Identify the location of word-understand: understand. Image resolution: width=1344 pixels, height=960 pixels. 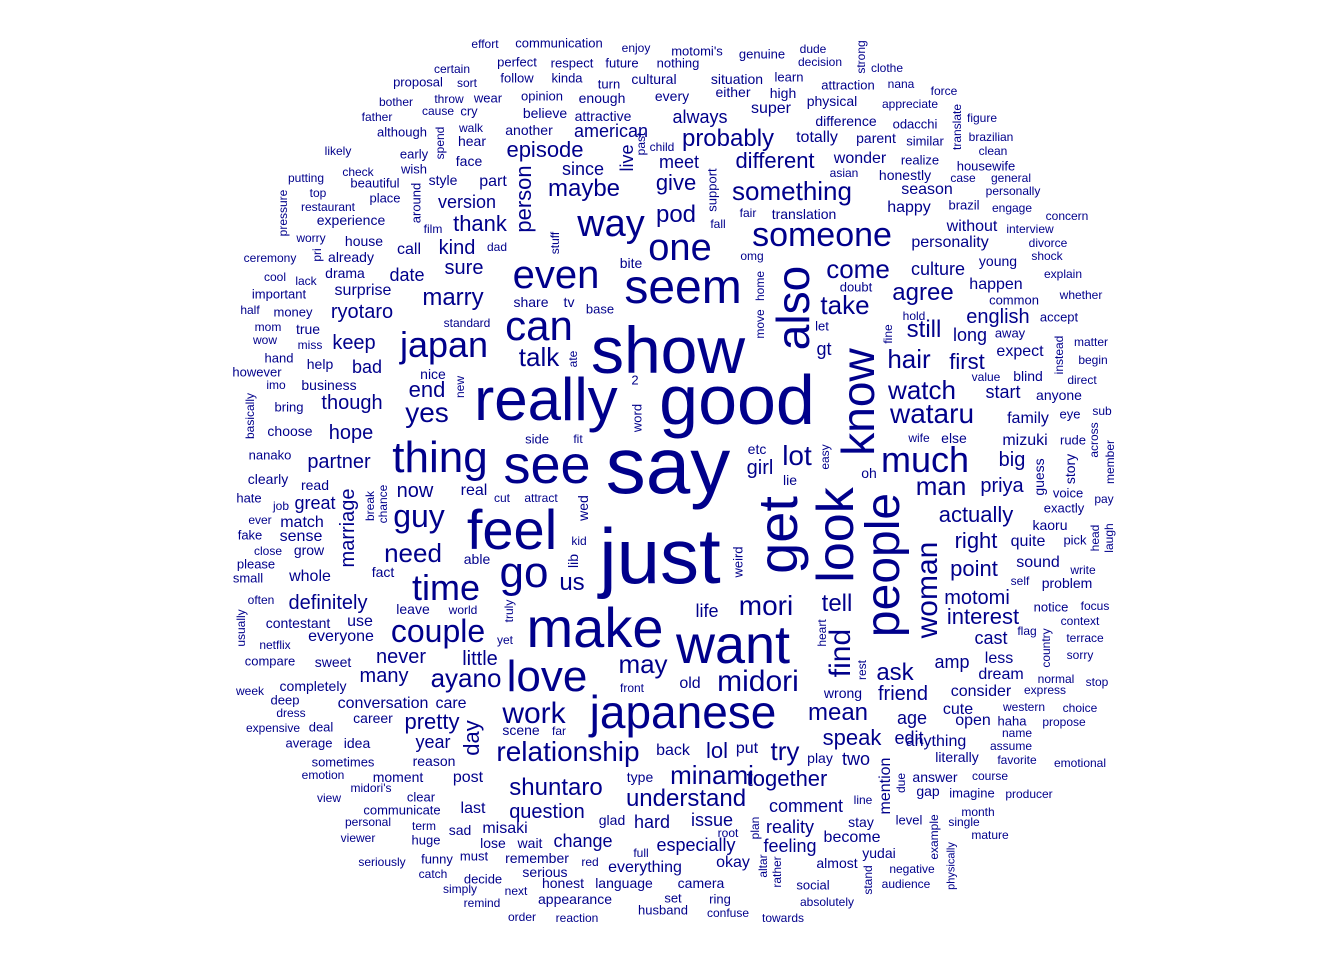
(686, 798).